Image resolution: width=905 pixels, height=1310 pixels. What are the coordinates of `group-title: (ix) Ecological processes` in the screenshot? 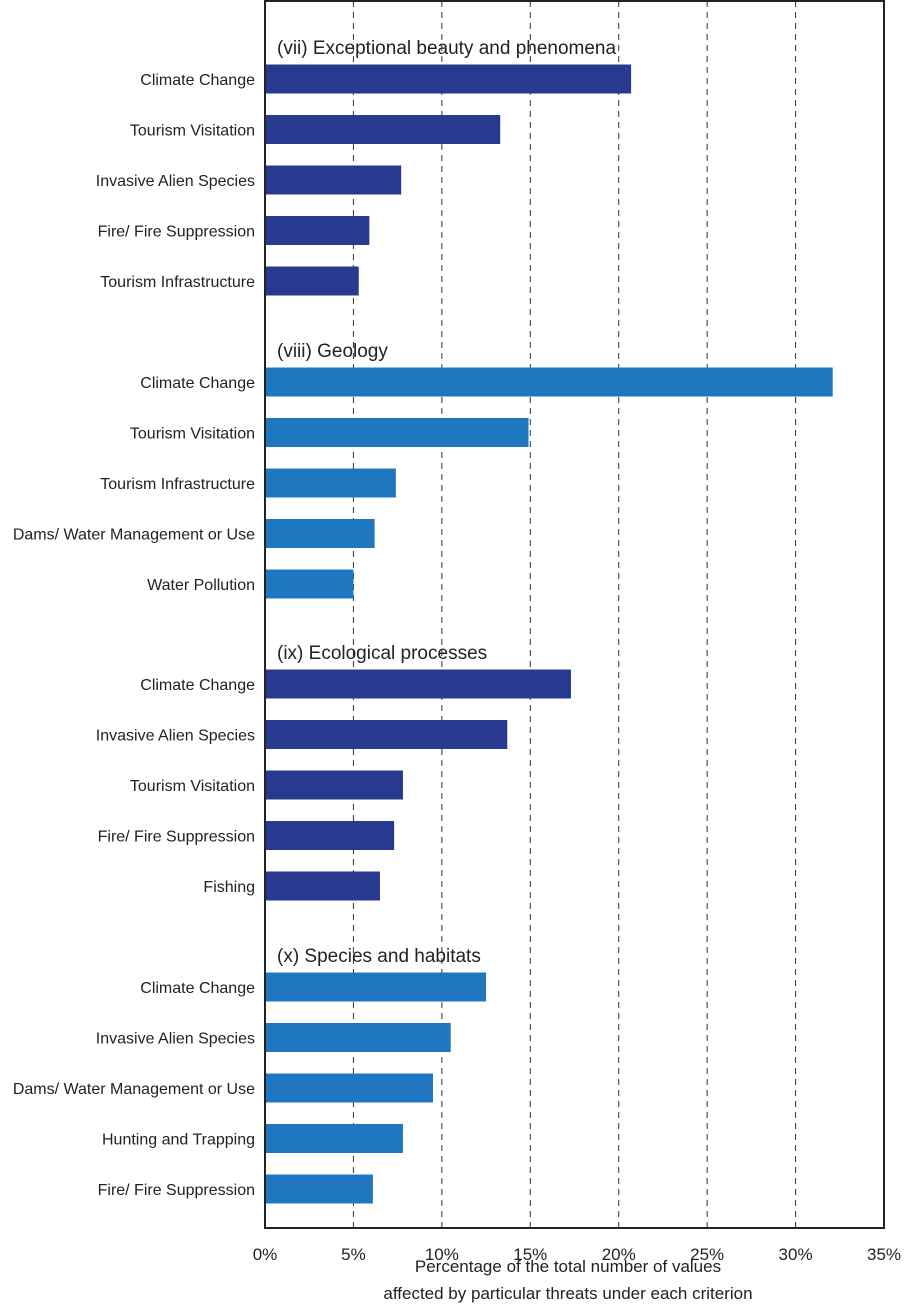 It's located at (382, 653).